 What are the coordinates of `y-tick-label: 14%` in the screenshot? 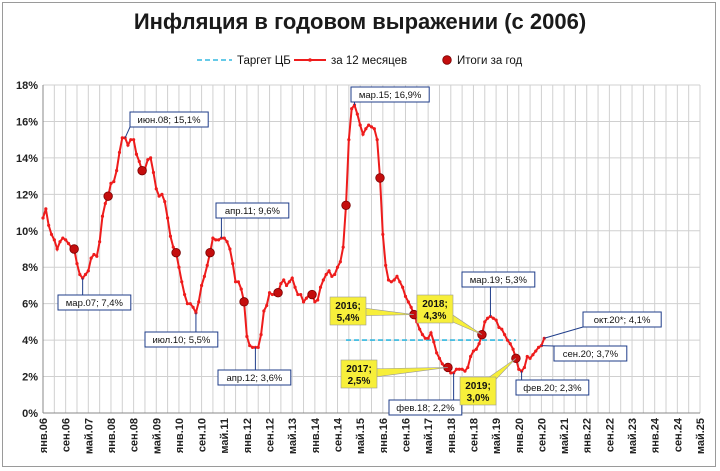 It's located at (27, 159).